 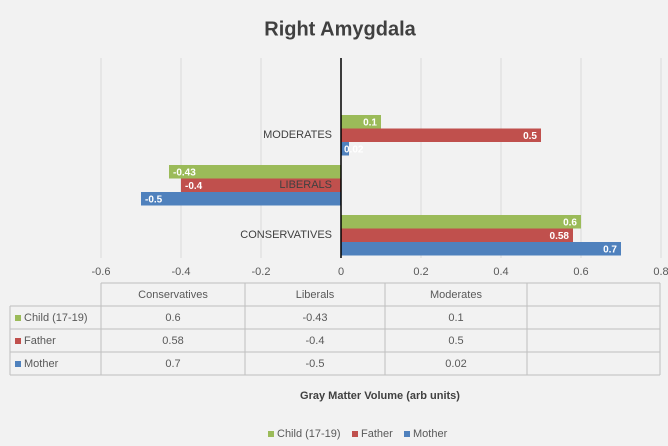 I want to click on table-cell: 0.1, so click(x=455, y=318).